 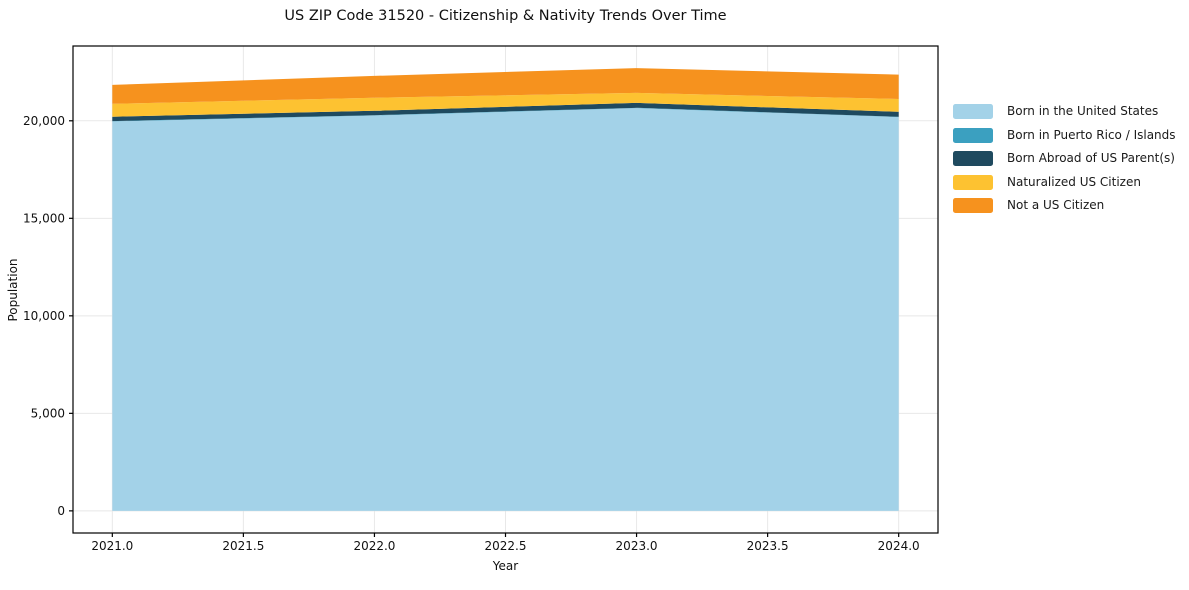 I want to click on legend-item: Born in Puerto Rico / Islands, so click(x=1064, y=135).